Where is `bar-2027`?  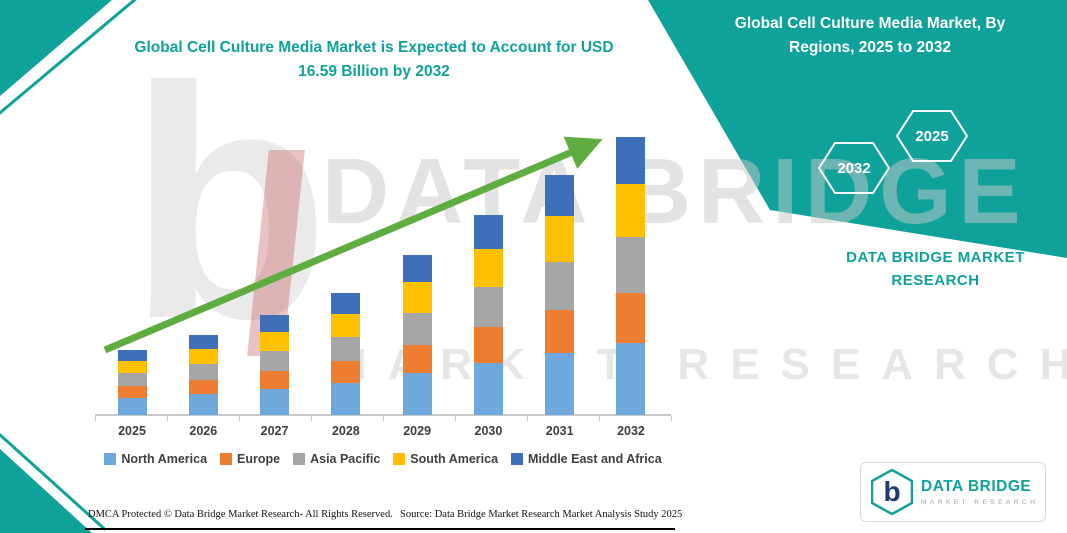
bar-2027 is located at coordinates (275, 365).